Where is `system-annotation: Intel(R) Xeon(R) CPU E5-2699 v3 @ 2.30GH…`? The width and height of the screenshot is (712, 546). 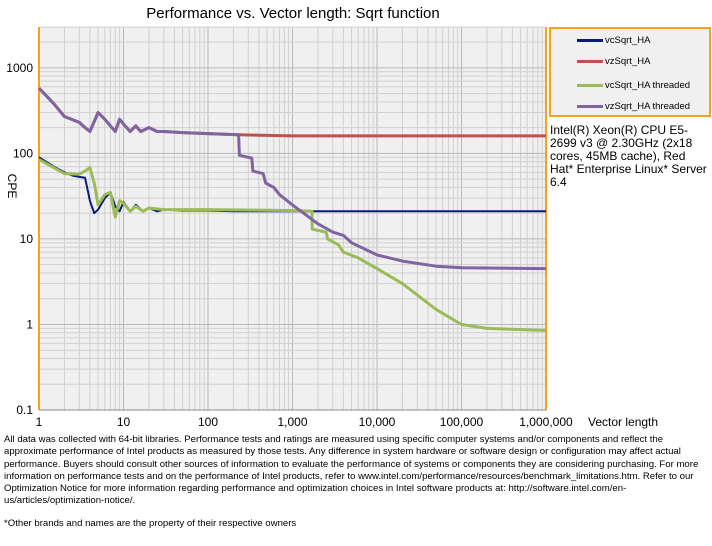
system-annotation: Intel(R) Xeon(R) CPU E5-2699 v3 @ 2.30GH… is located at coordinates (628, 156).